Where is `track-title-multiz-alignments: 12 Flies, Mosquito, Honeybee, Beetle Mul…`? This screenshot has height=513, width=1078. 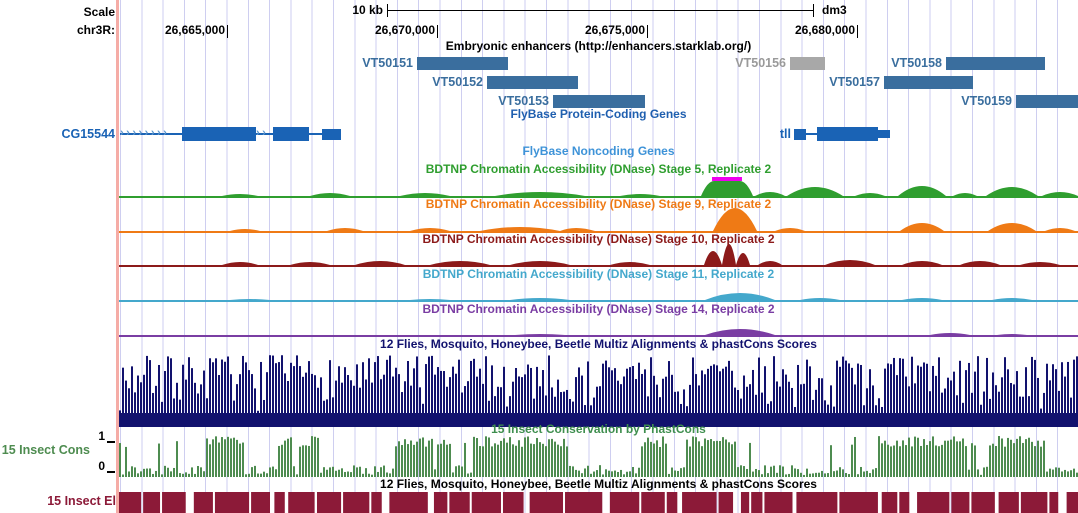 track-title-multiz-alignments: 12 Flies, Mosquito, Honeybee, Beetle Mul… is located at coordinates (598, 344).